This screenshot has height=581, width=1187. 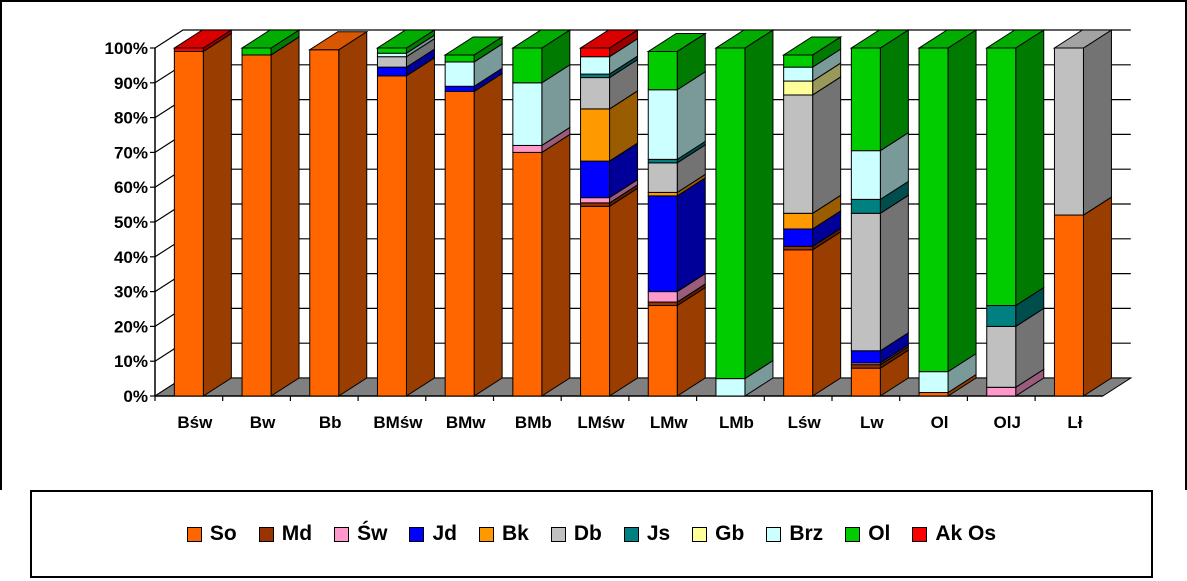 I want to click on bar-segment-bk, so click(x=609, y=126).